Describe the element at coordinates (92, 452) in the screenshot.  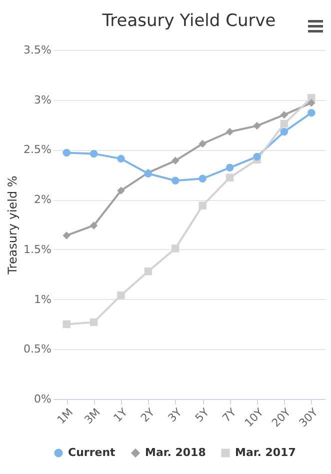
I see `legend-label: Current` at that location.